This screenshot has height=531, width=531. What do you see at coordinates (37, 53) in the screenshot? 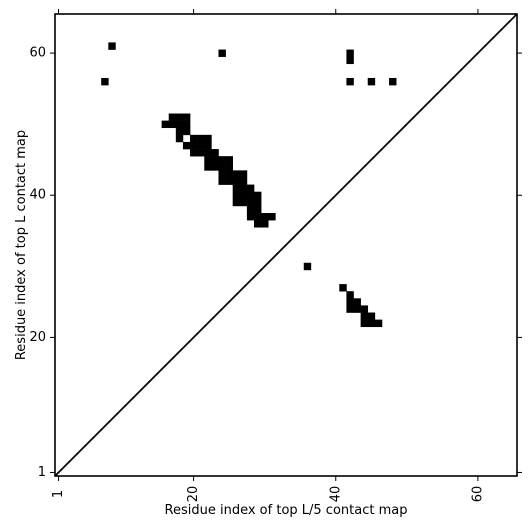
I see `y-tick-label: 60` at bounding box center [37, 53].